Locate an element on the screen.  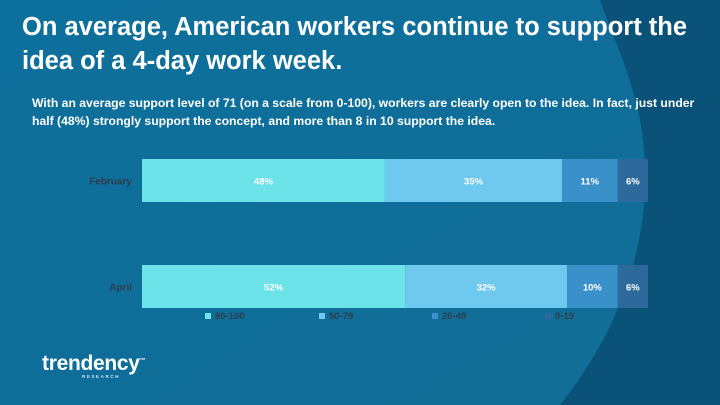
data-label-february-50-79: 35% is located at coordinates (474, 182).